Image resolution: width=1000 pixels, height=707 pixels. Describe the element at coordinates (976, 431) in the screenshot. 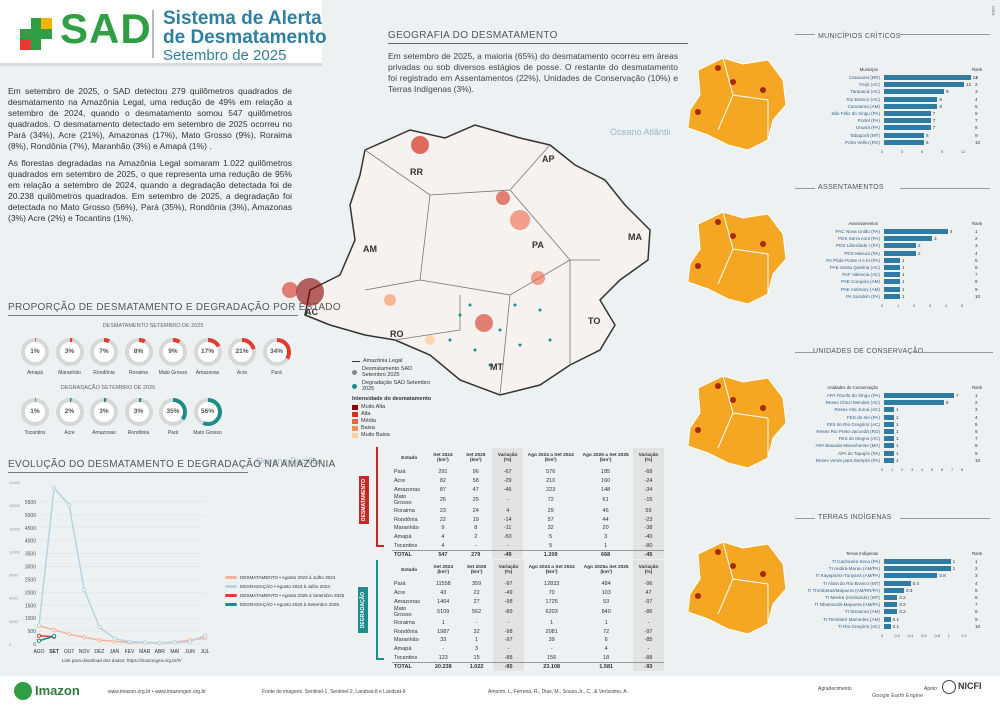

I see `ranking-rank: 6` at that location.